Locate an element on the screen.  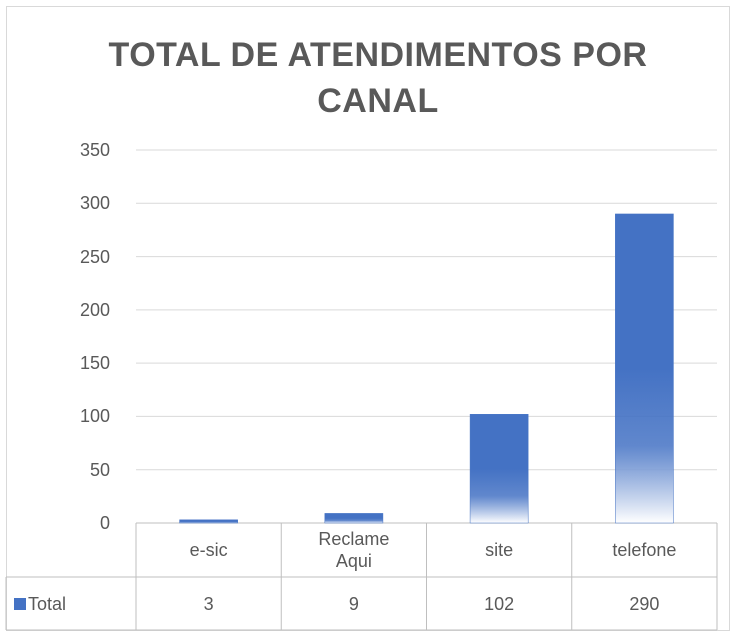
legend-label: Total is located at coordinates (47, 604).